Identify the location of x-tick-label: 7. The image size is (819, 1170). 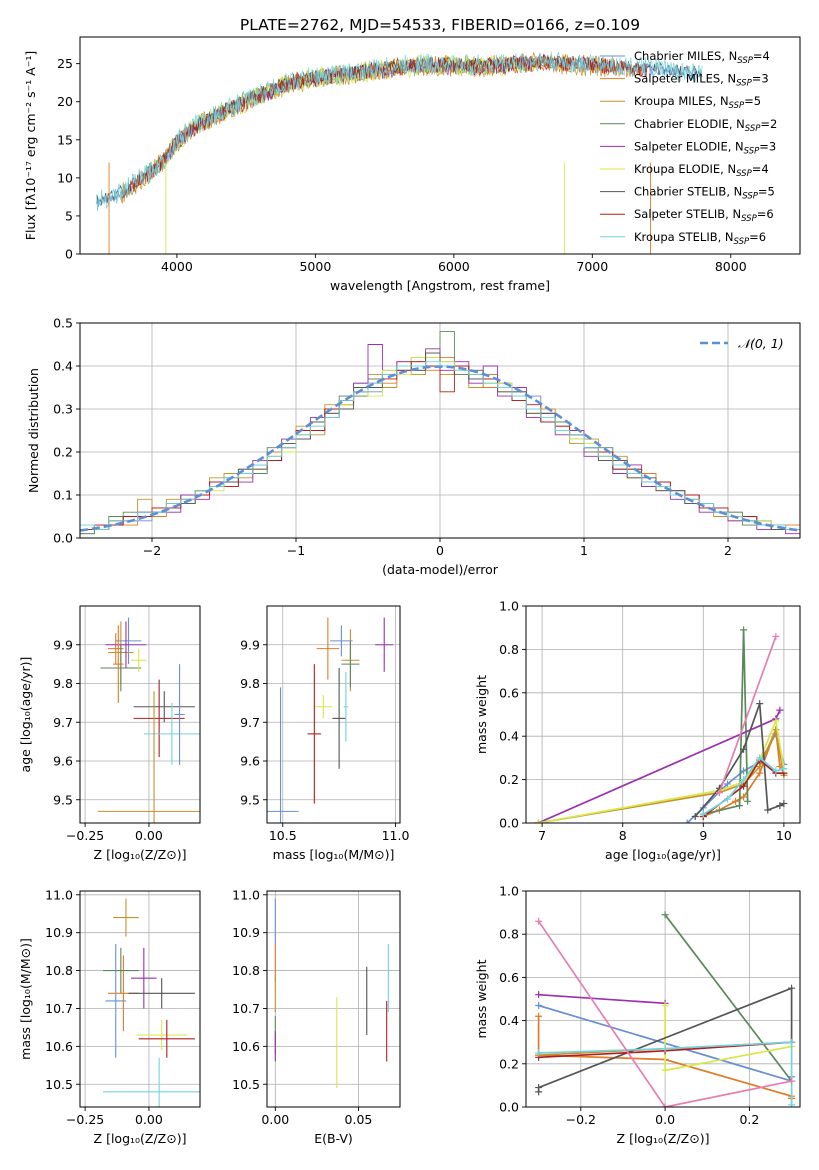
(542, 835).